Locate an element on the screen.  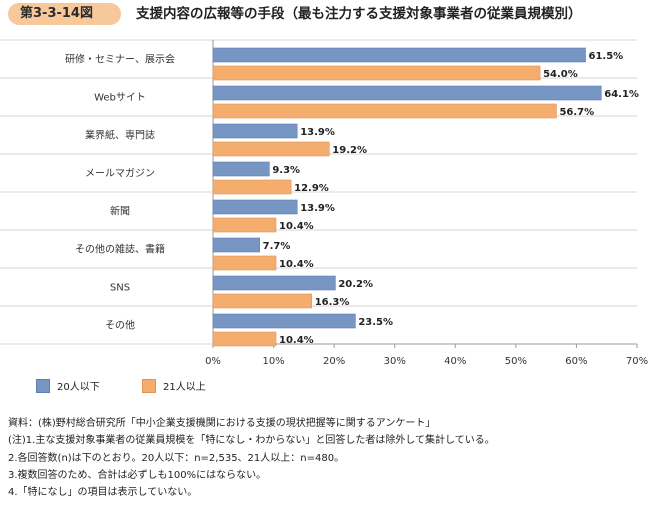
x-tick-label: 40% is located at coordinates (455, 361).